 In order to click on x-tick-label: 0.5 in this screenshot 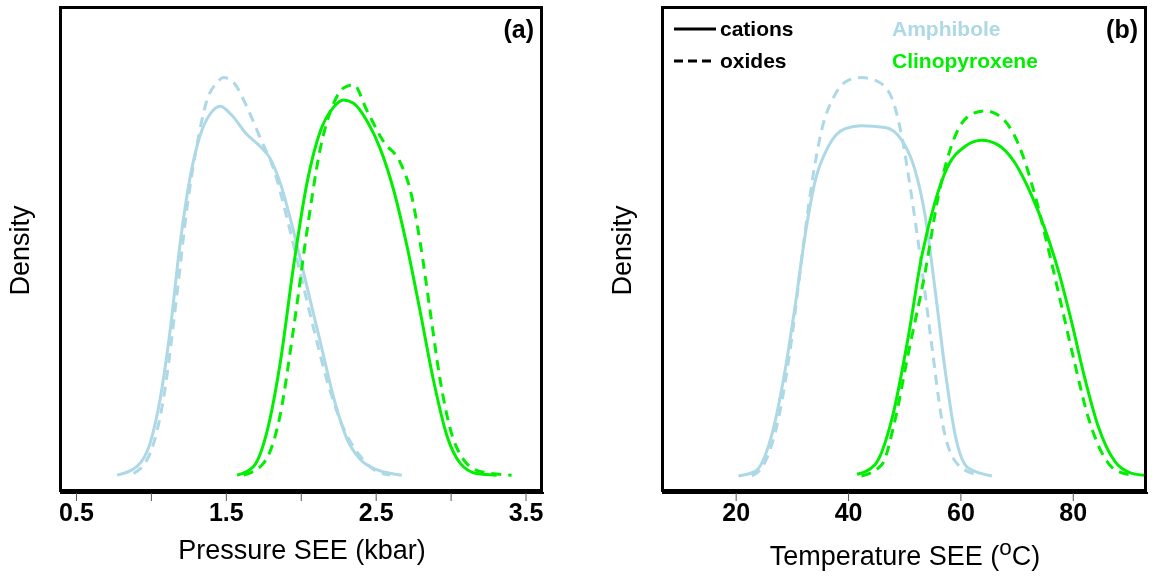, I will do `click(76, 511)`.